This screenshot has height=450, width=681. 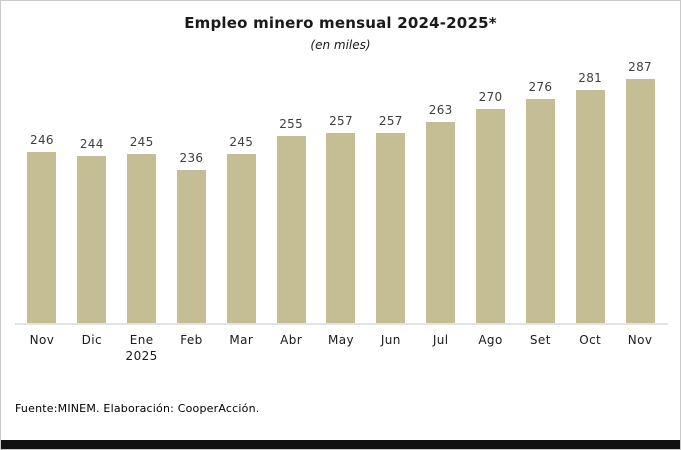 I want to click on bar-value-label: 246, so click(x=42, y=140).